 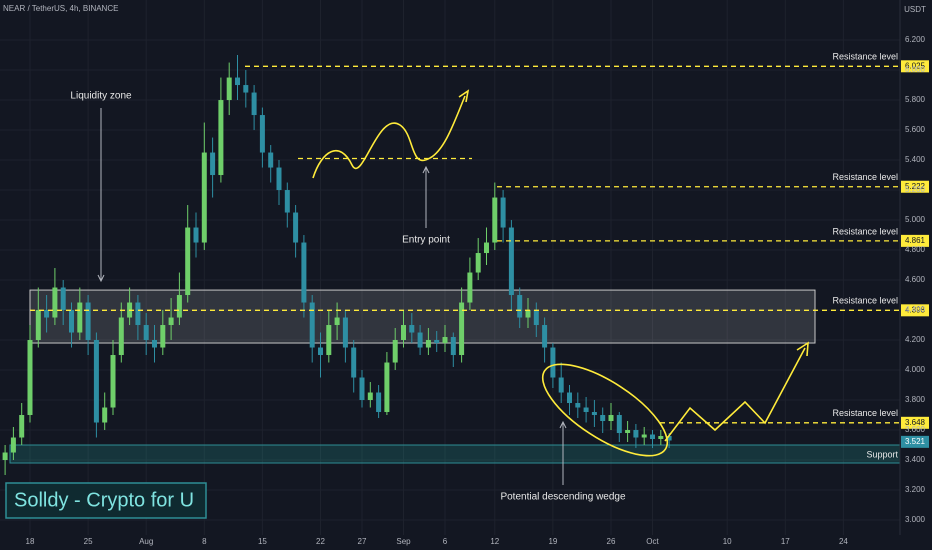 I want to click on x-tick-label: 15, so click(x=262, y=541).